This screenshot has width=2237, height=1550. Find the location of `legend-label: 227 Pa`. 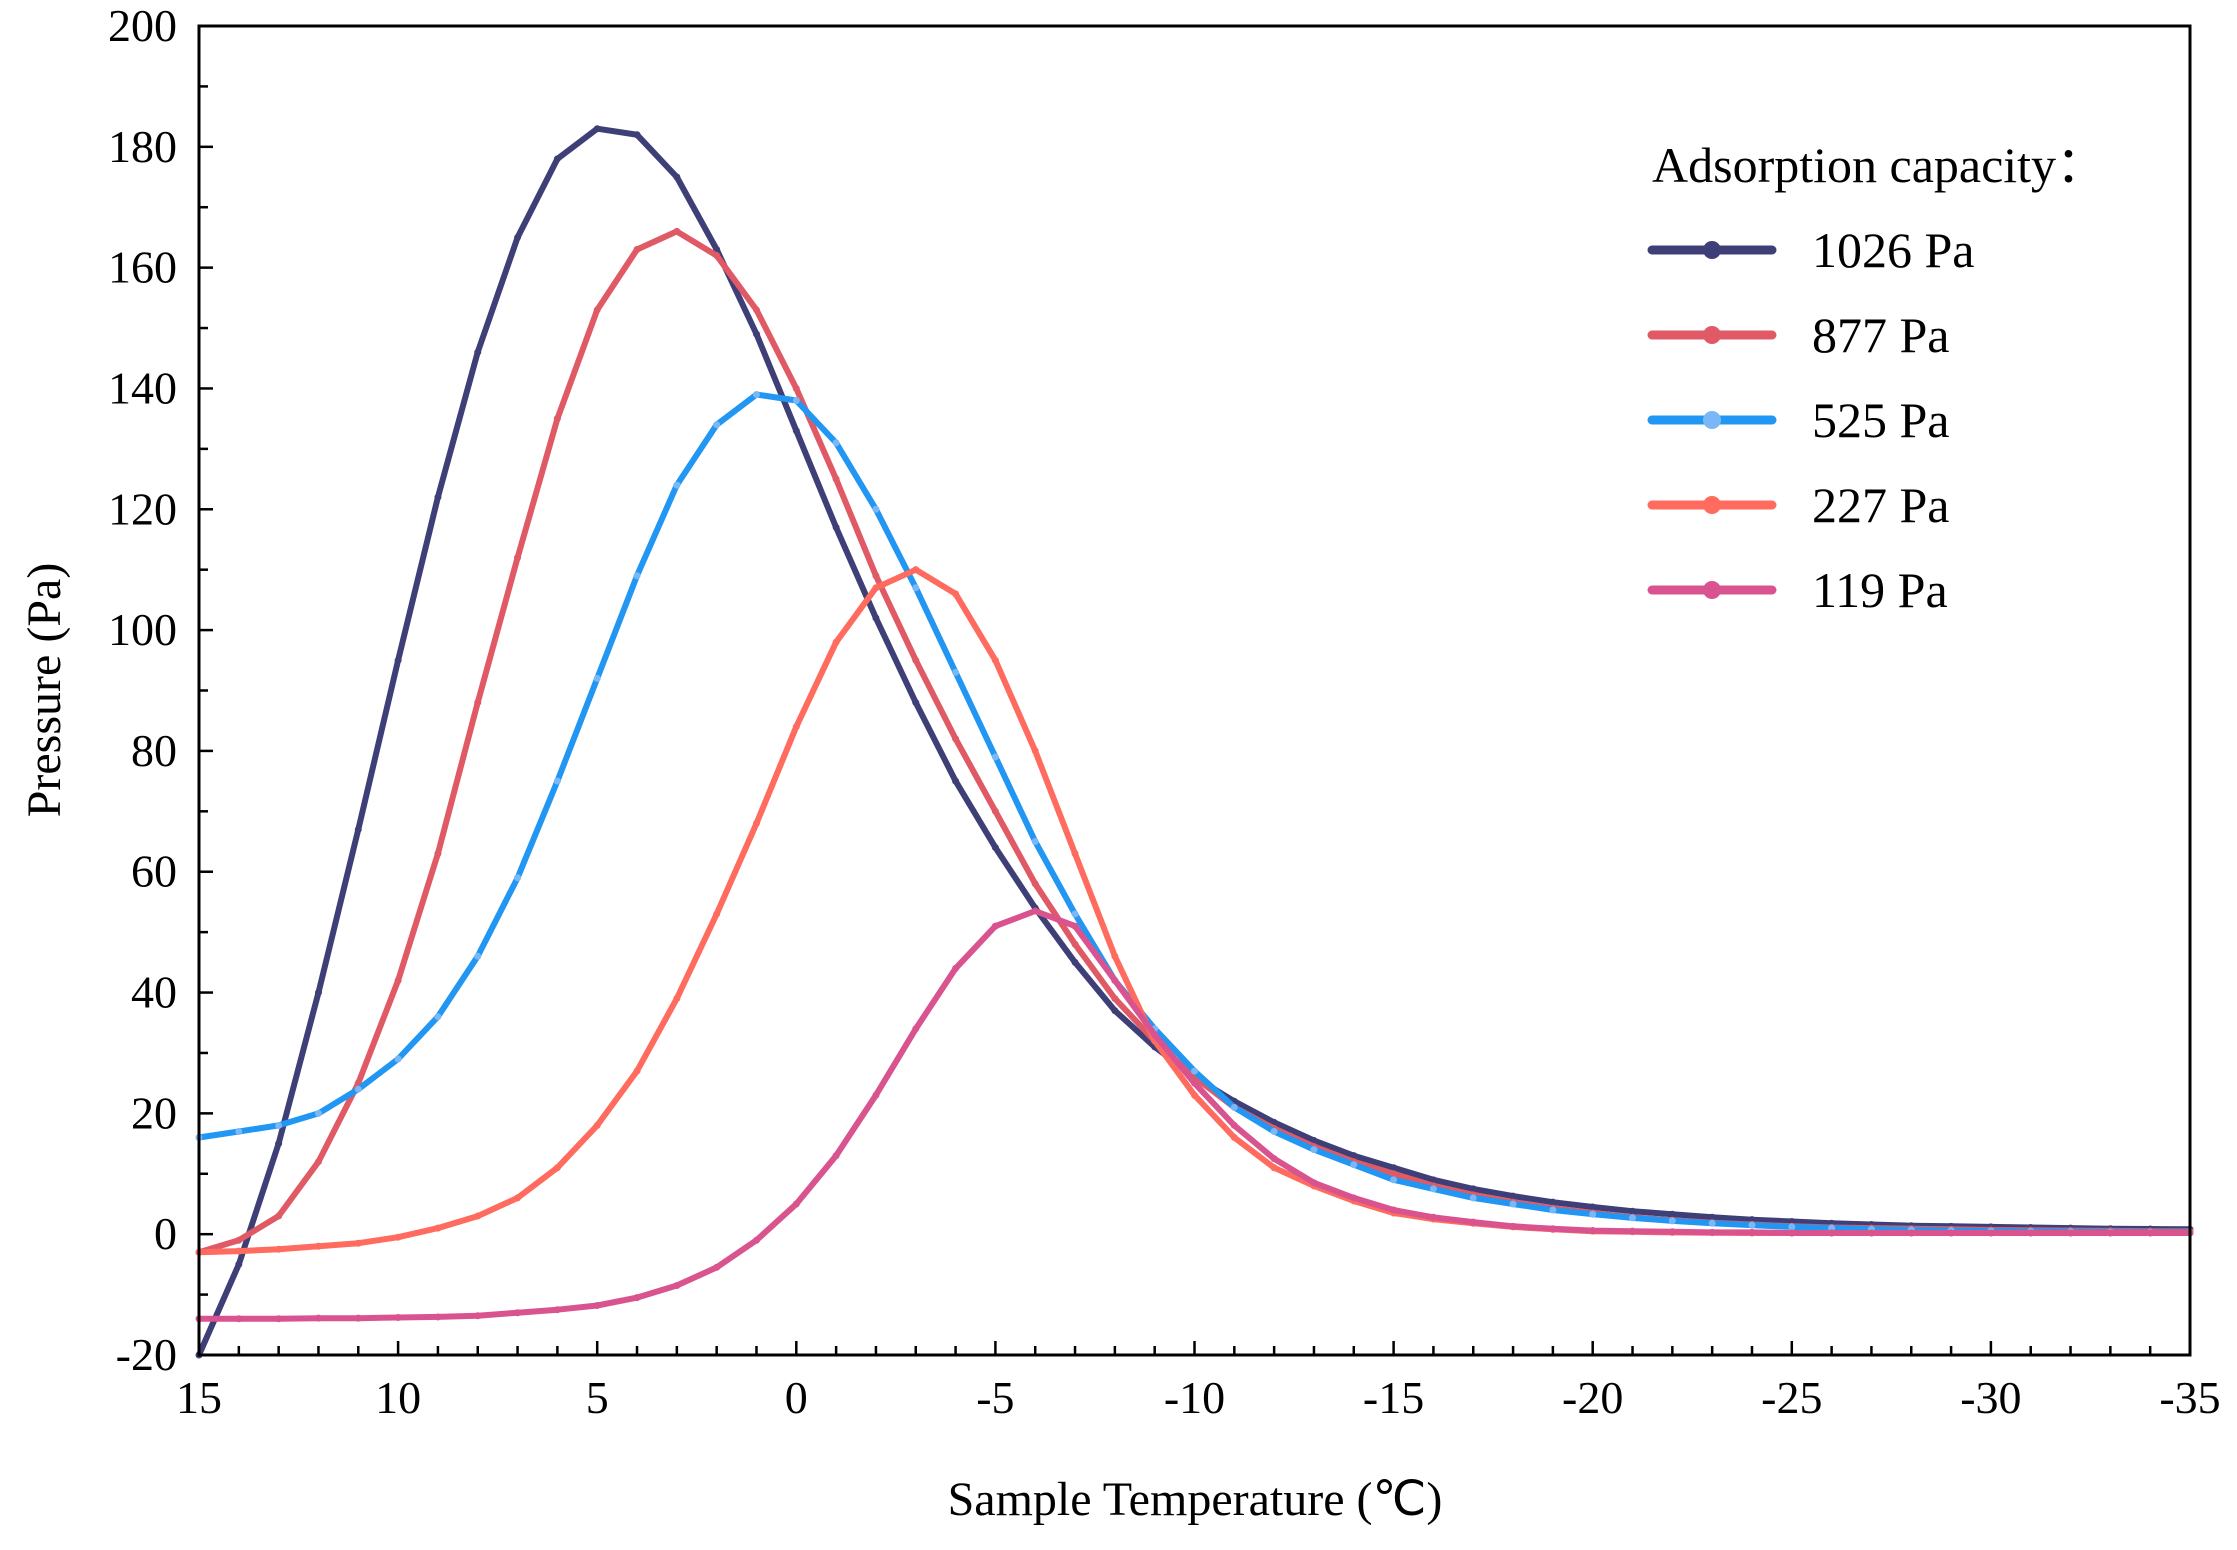

legend-label: 227 Pa is located at coordinates (1881, 505).